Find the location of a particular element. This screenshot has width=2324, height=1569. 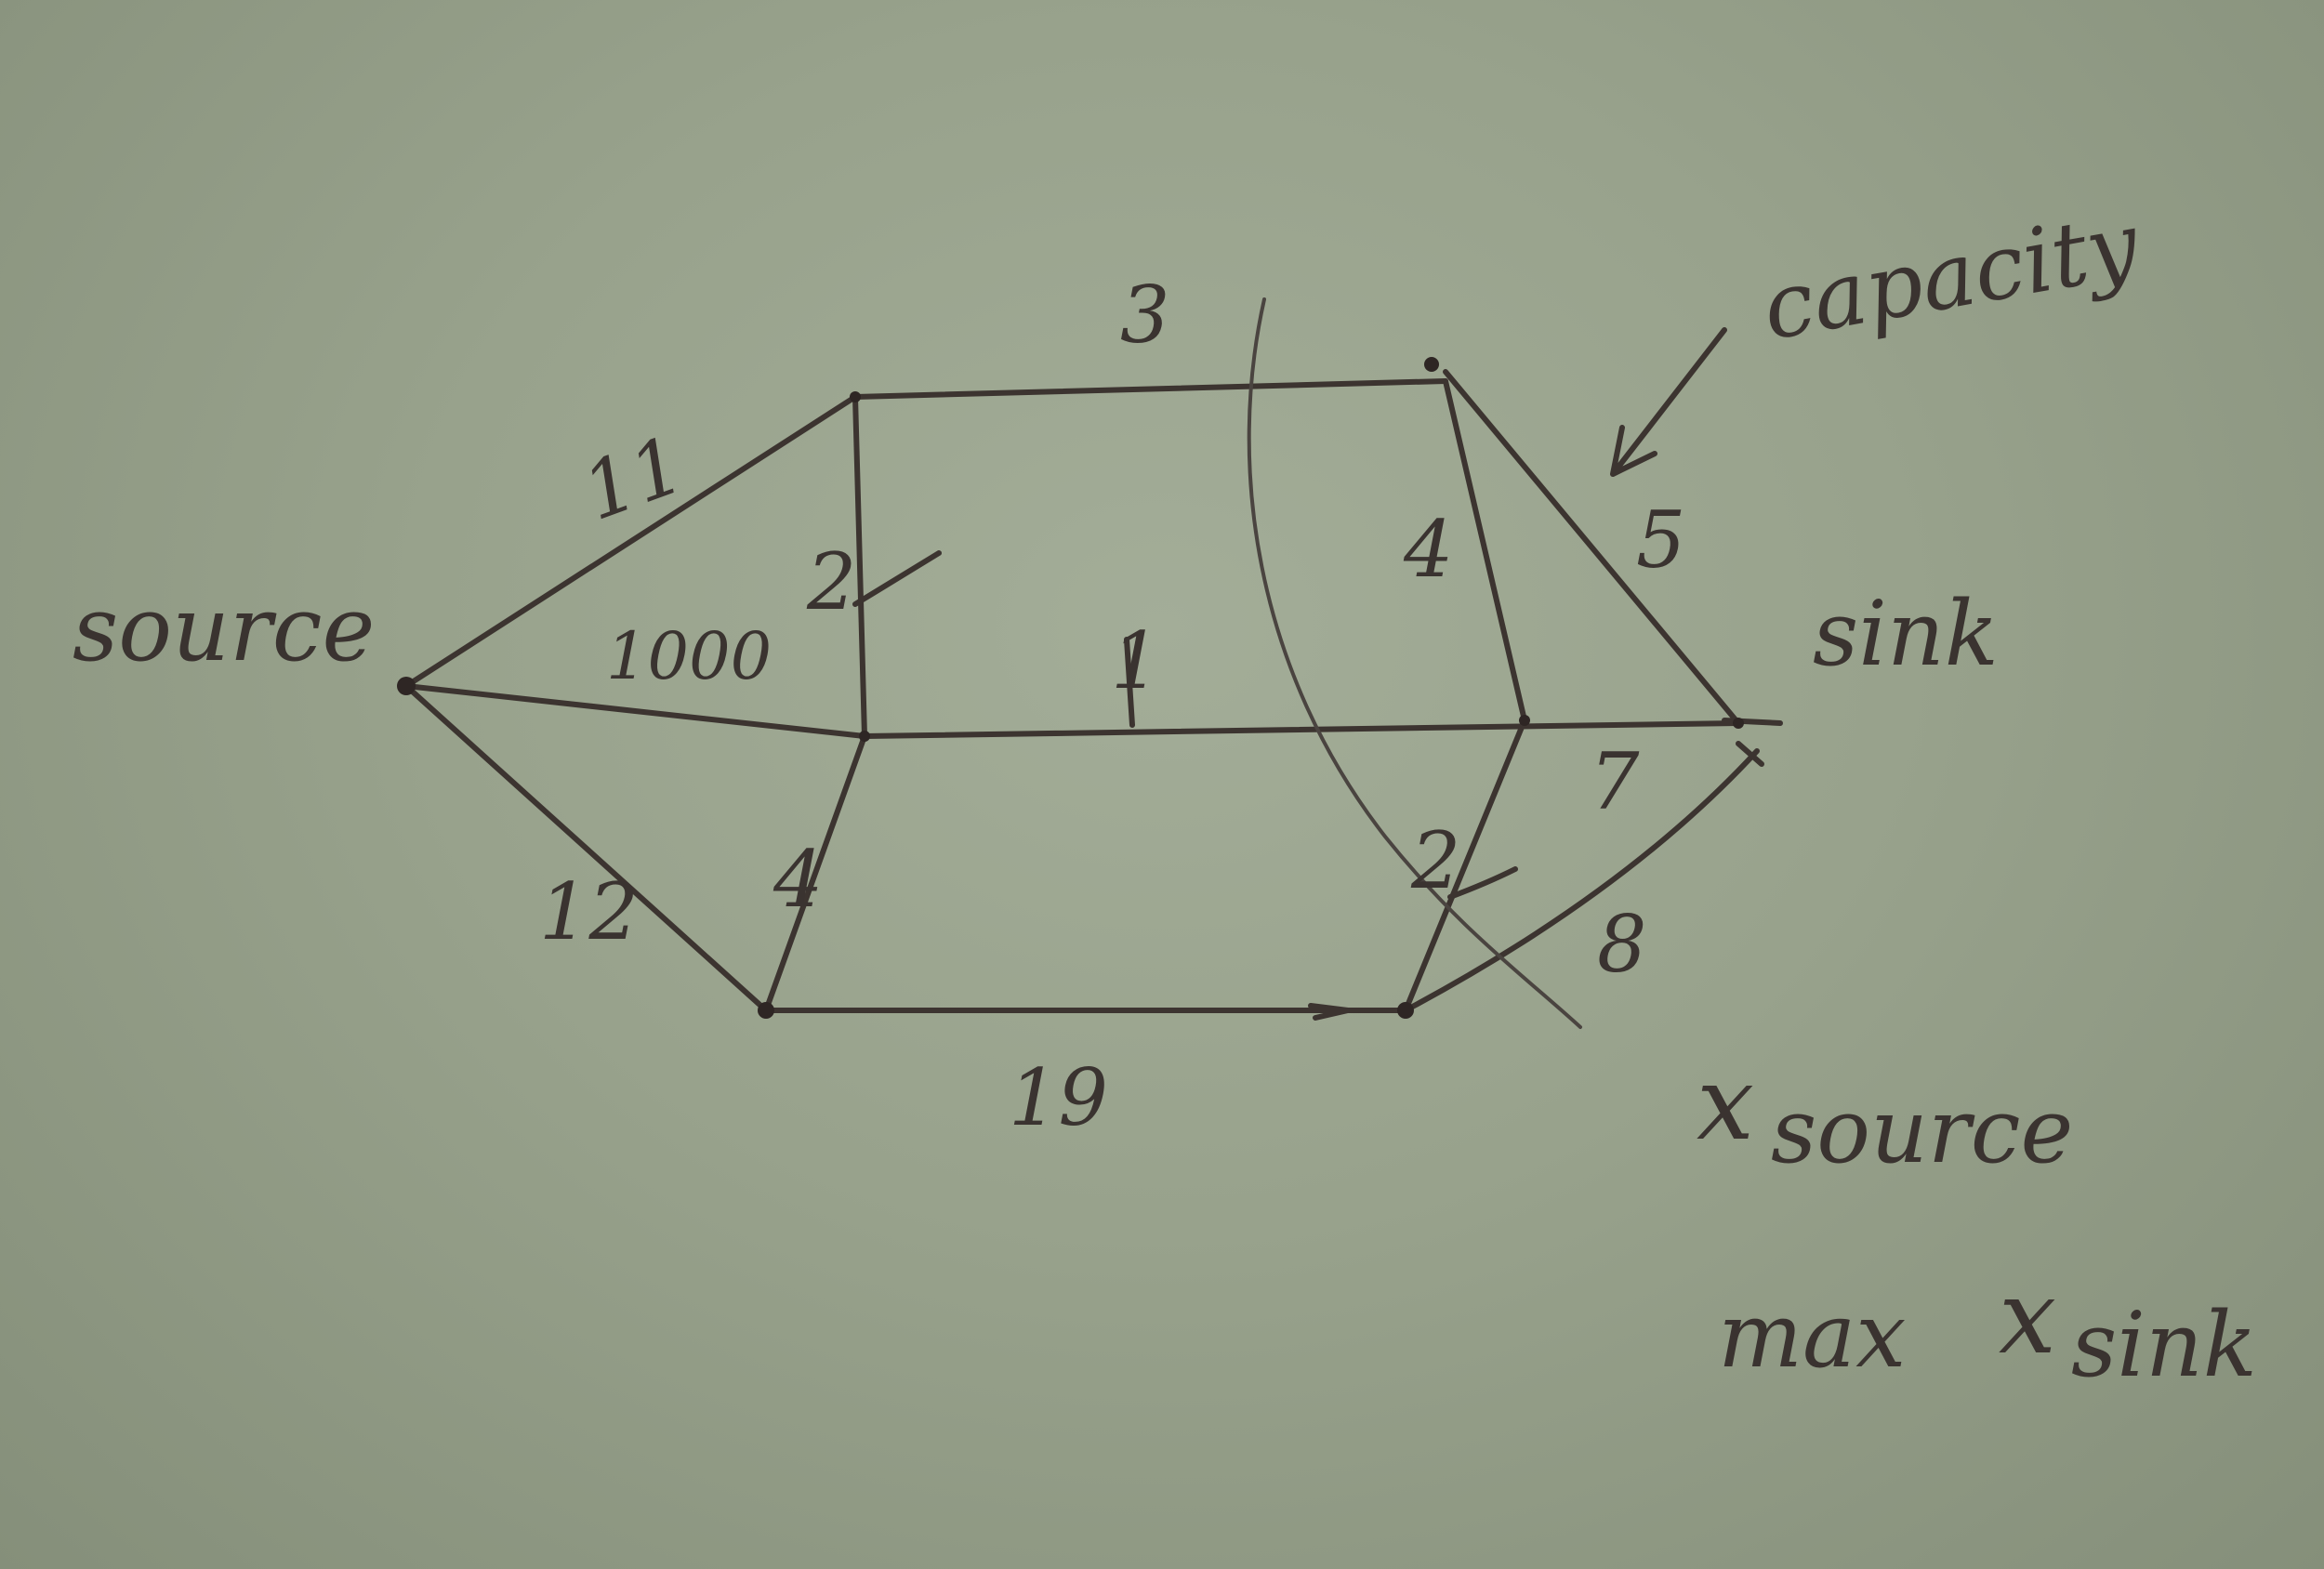

capacity-label-2-left: 2 is located at coordinates (831, 581).